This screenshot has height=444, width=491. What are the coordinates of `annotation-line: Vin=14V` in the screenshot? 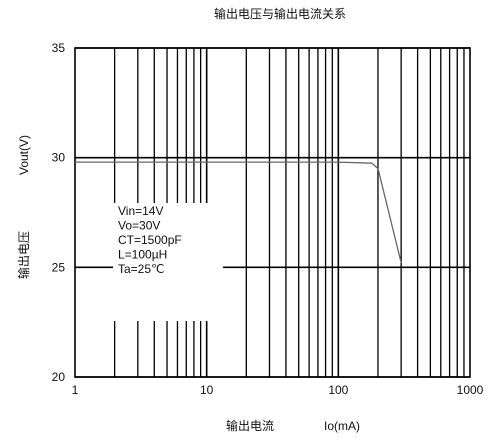 It's located at (141, 211).